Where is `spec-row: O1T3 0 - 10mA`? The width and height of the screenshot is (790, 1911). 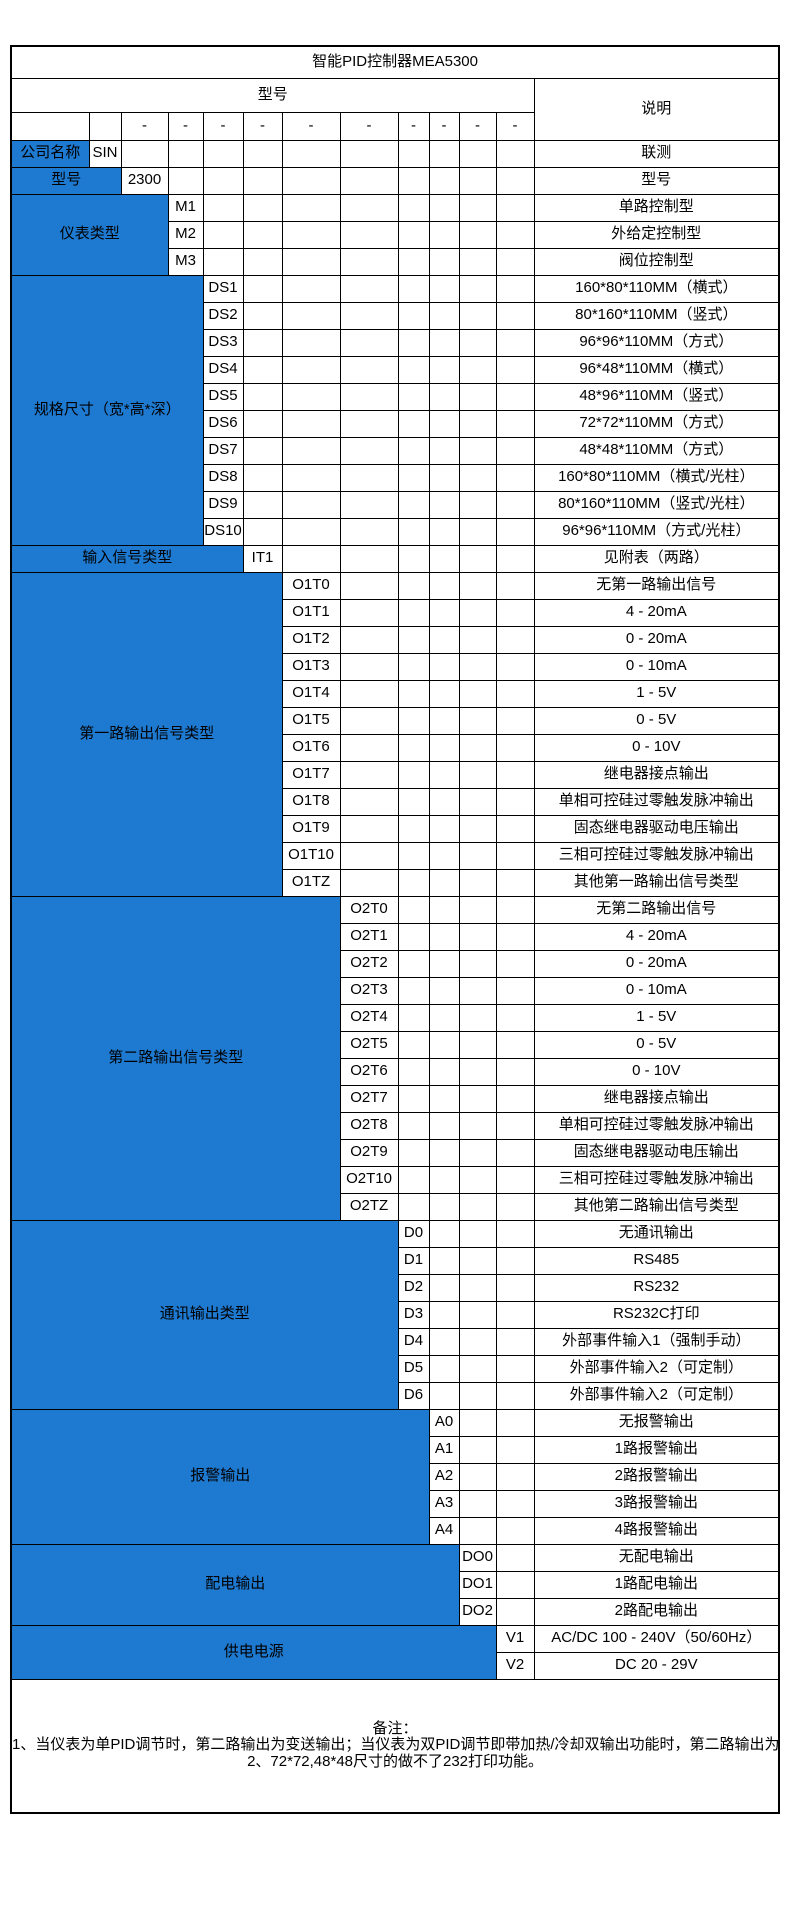
spec-row: O1T3 0 - 10mA is located at coordinates (395, 666).